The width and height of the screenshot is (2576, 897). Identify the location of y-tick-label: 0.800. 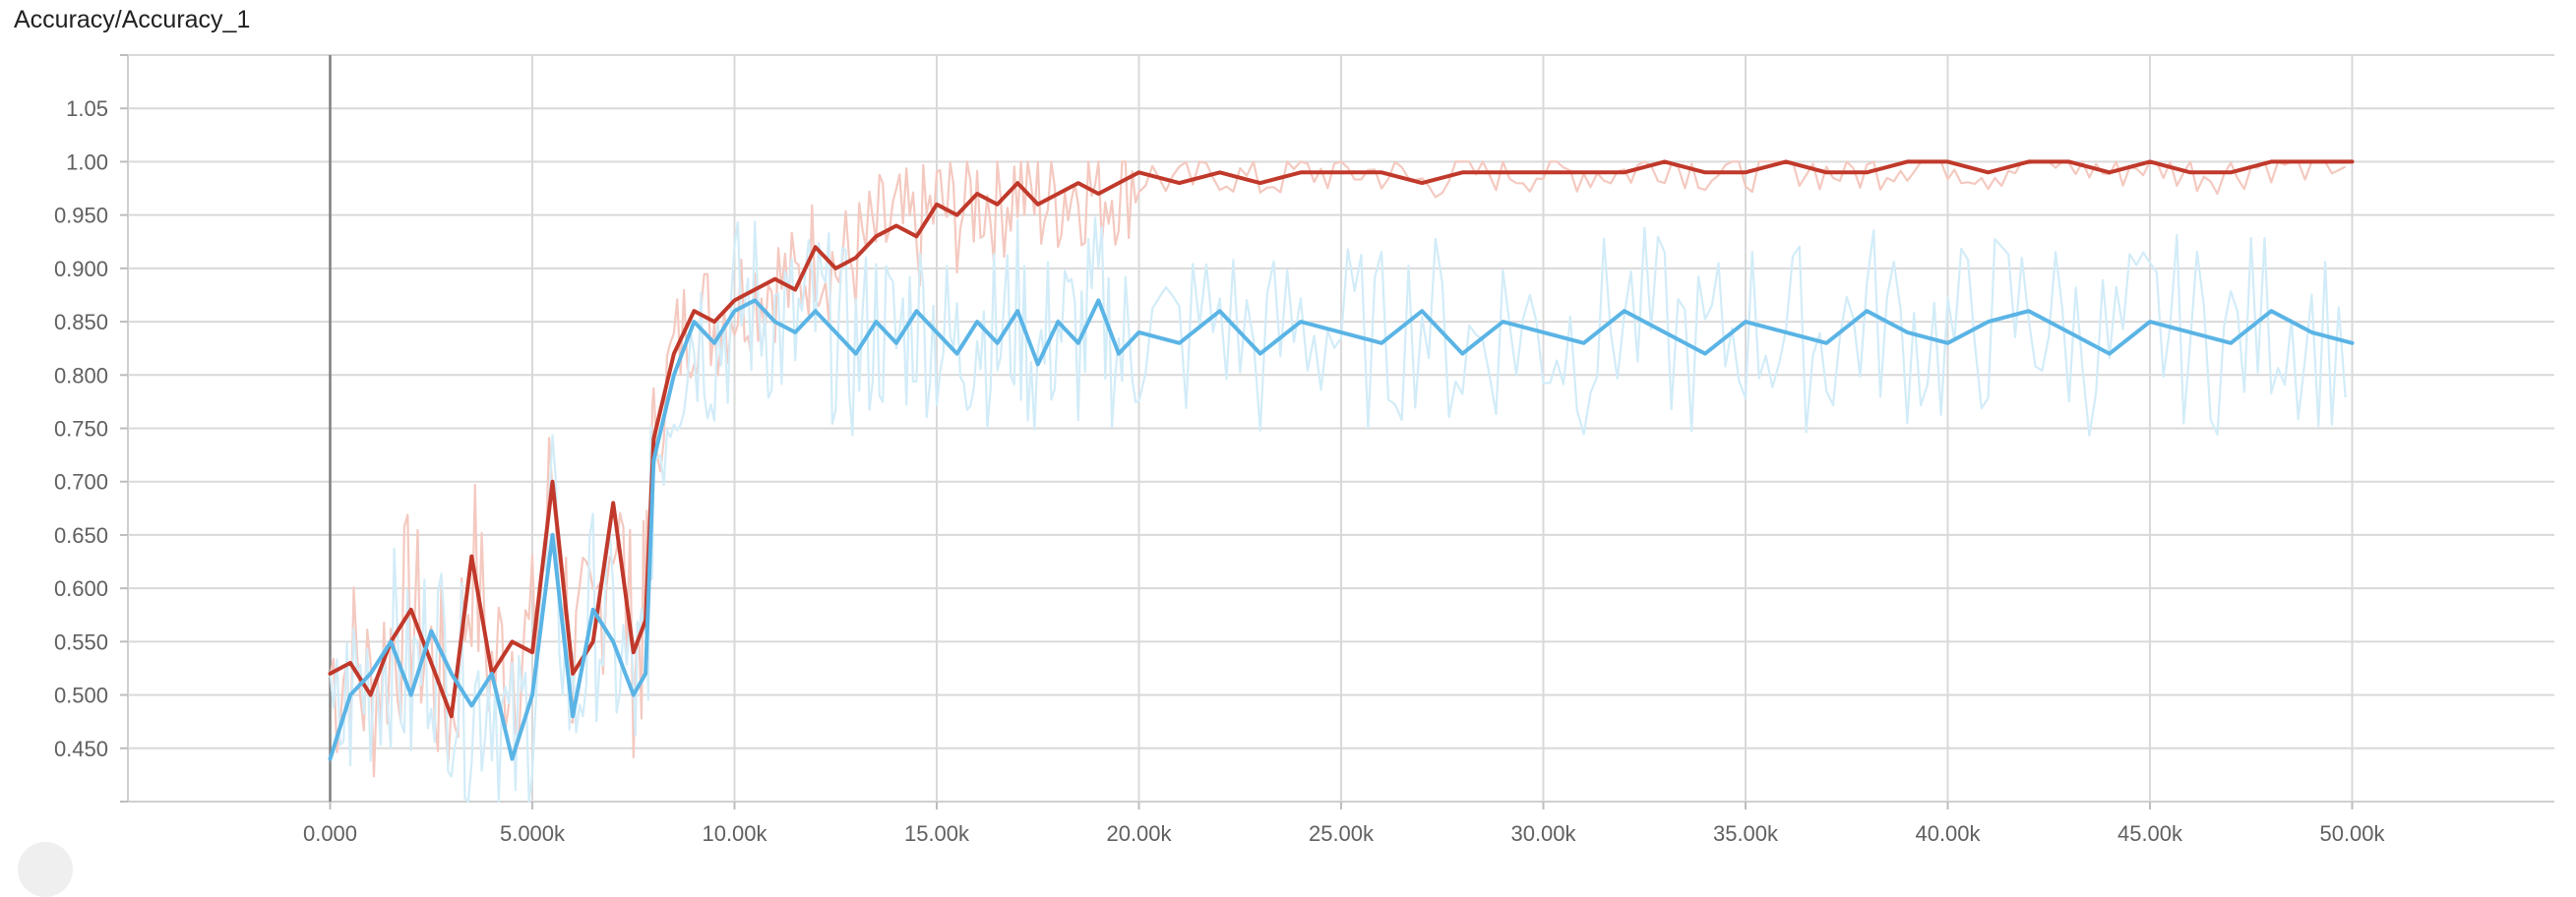
(81, 375).